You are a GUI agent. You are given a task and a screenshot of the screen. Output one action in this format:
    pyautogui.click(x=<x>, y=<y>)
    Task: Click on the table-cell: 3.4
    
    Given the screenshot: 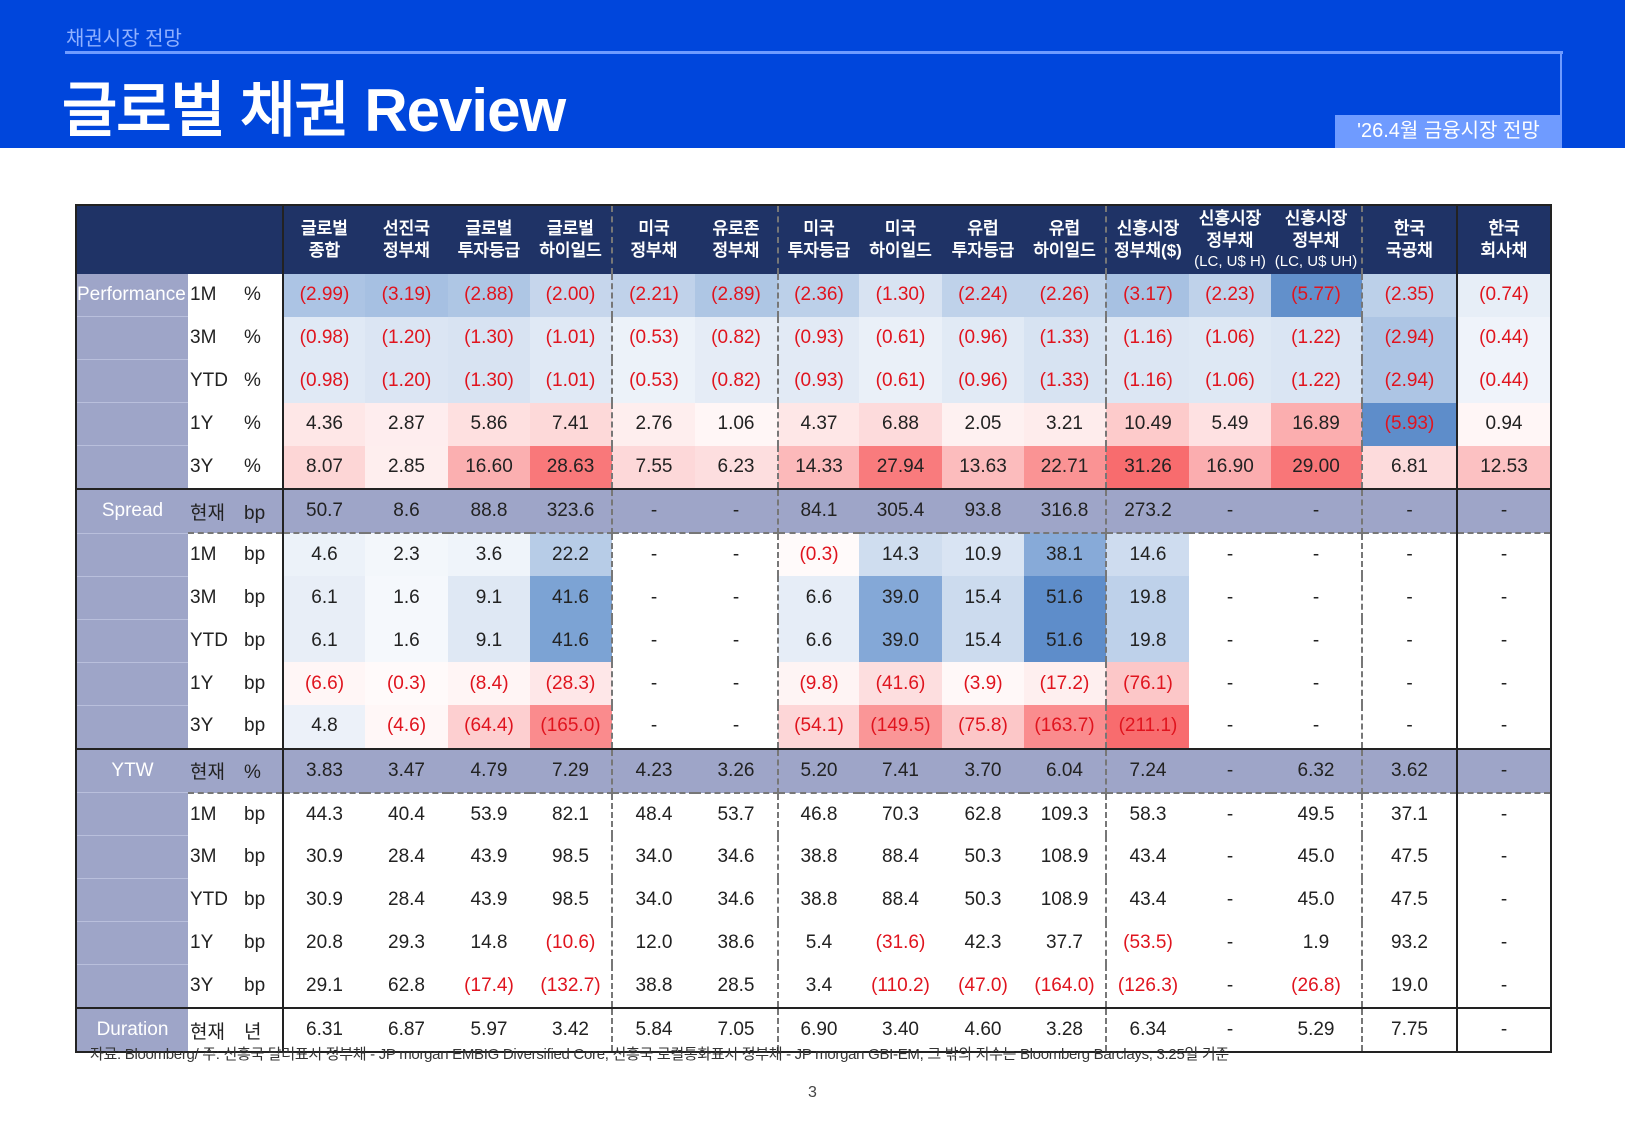 What is the action you would take?
    pyautogui.click(x=819, y=985)
    